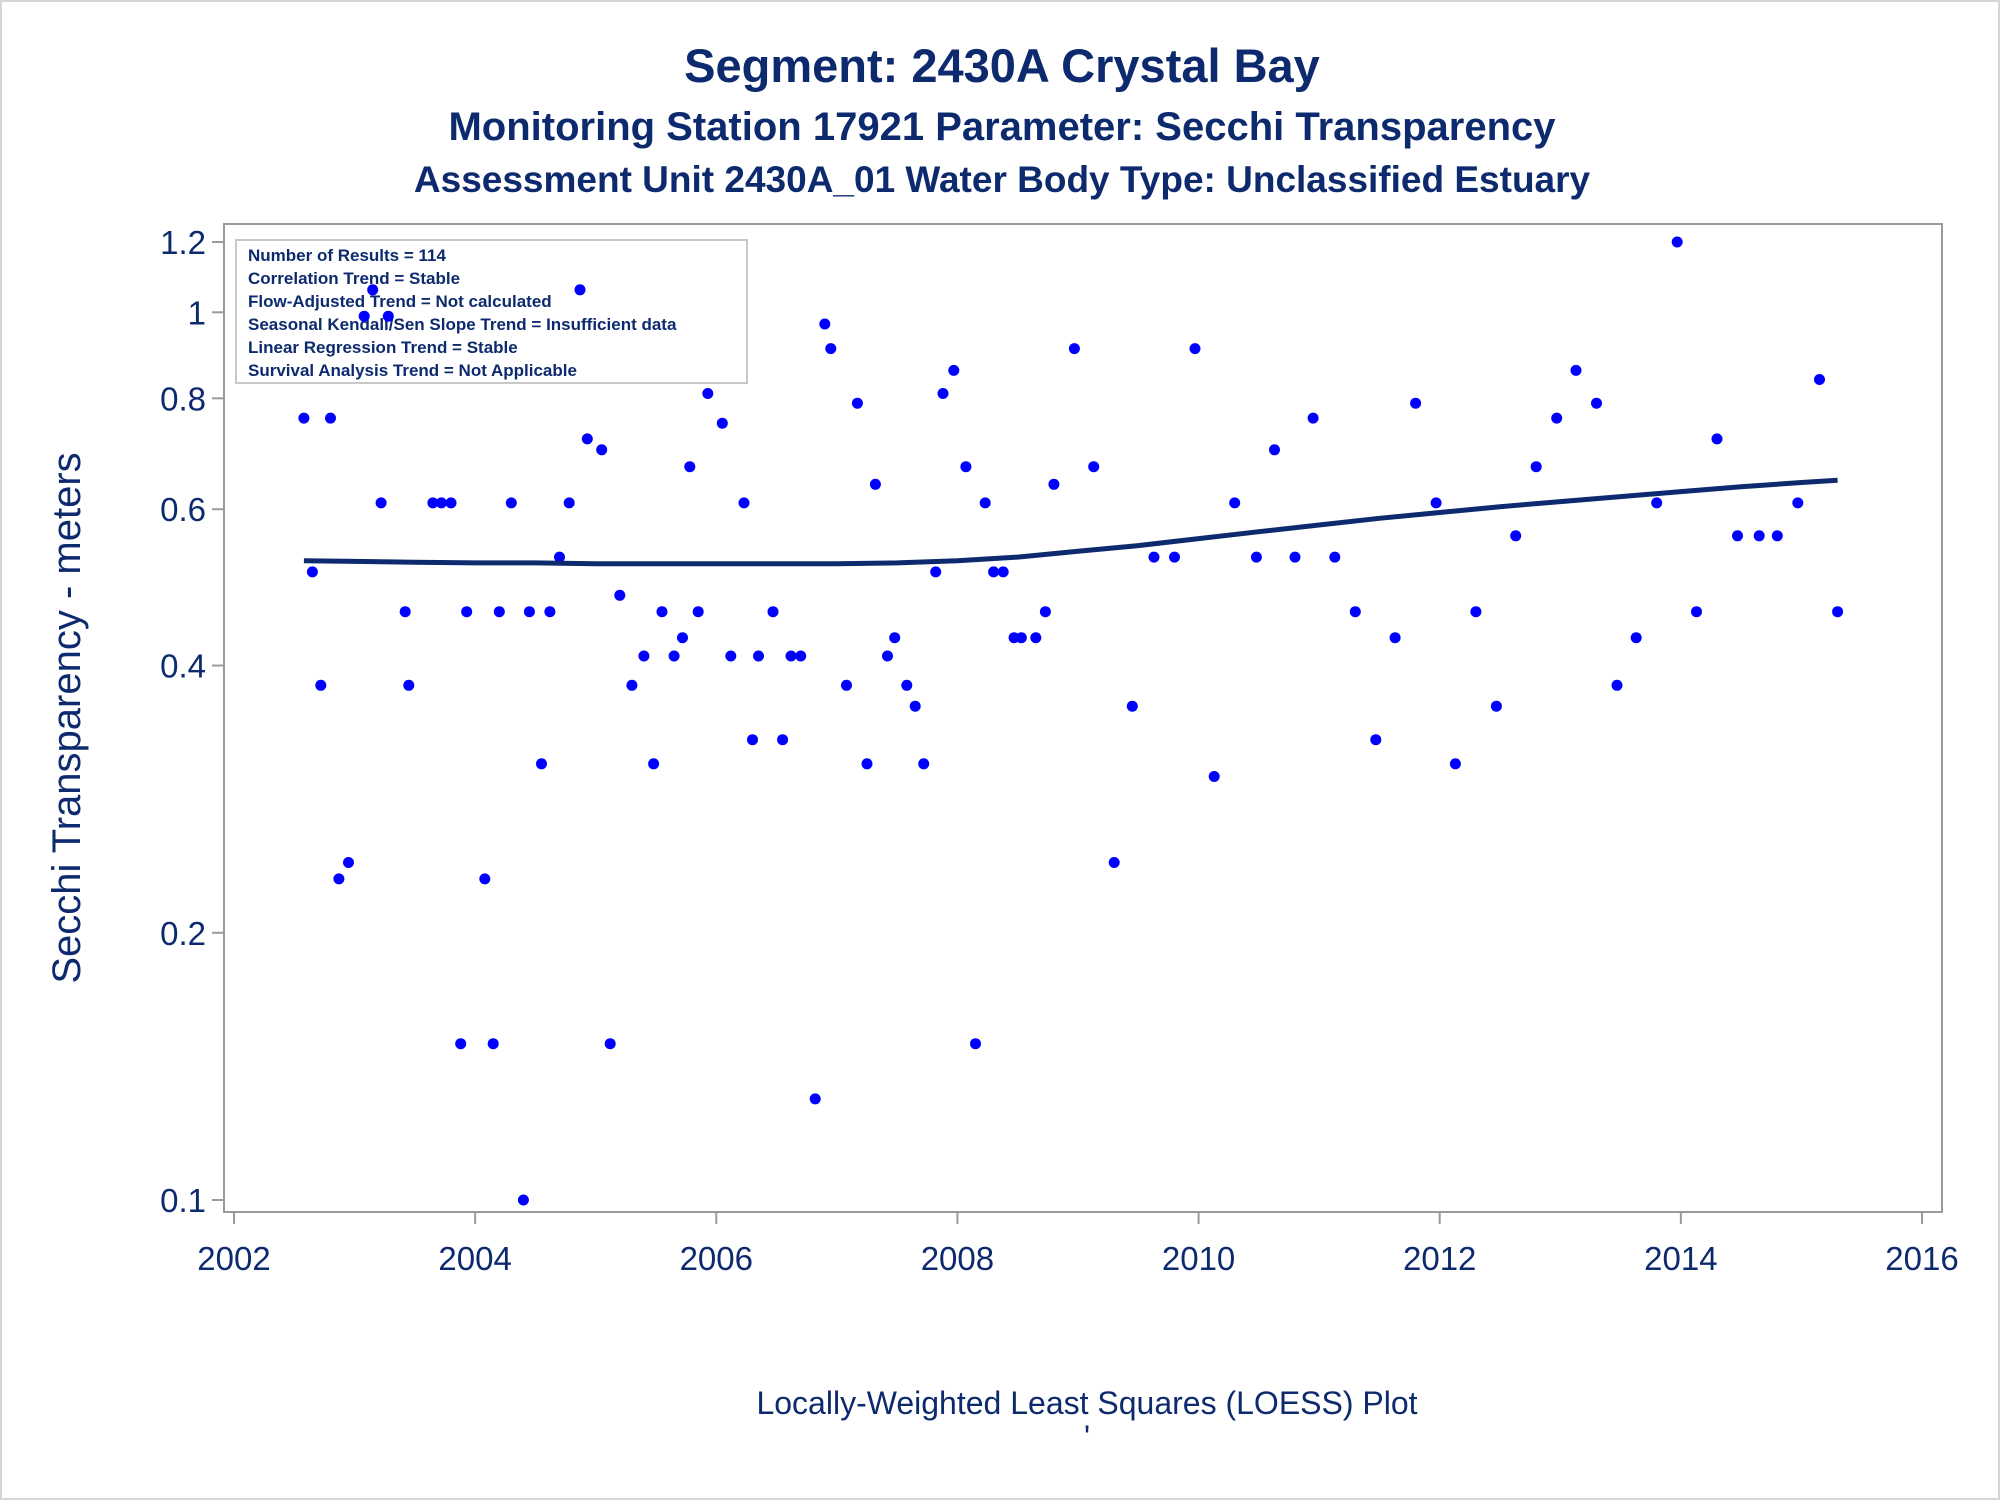 This screenshot has height=1502, width=2000. Describe the element at coordinates (67, 717) in the screenshot. I see `y-axis-label: Secchi Transparency - meters` at that location.